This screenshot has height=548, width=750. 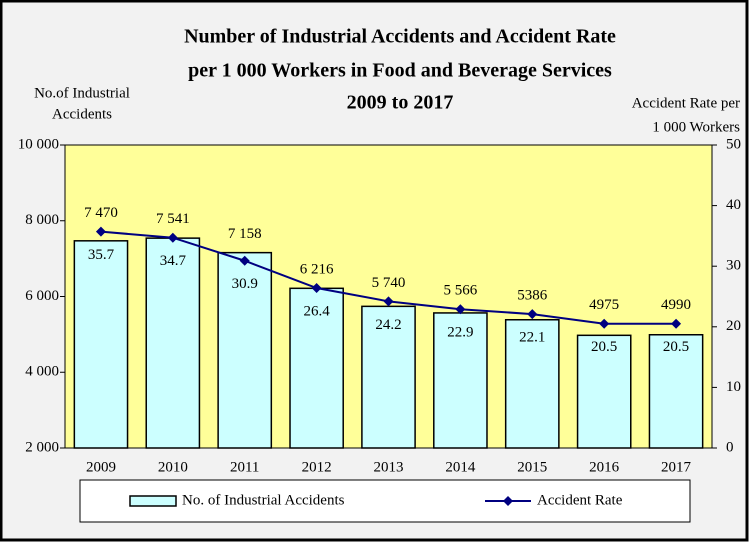 What do you see at coordinates (389, 283) in the screenshot?
I see `bar-value-label: 5 740` at bounding box center [389, 283].